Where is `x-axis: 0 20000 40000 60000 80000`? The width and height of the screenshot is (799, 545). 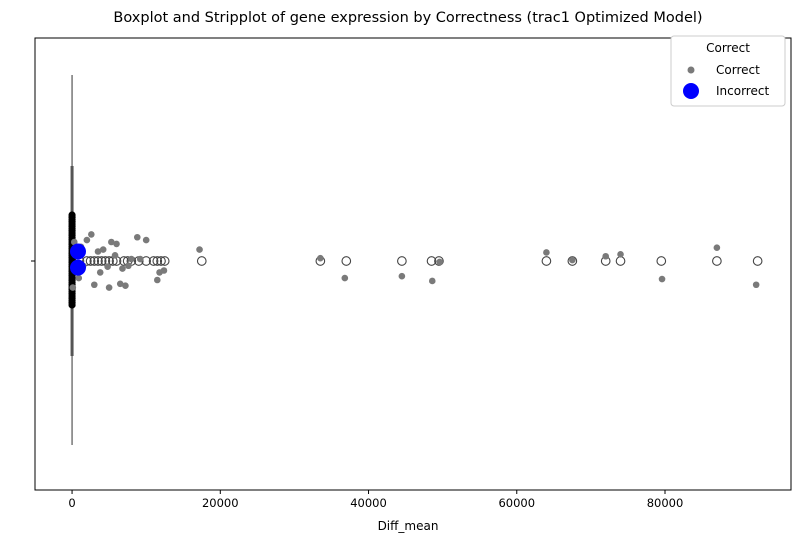
x-axis: 0 20000 40000 60000 80000 is located at coordinates (375, 500).